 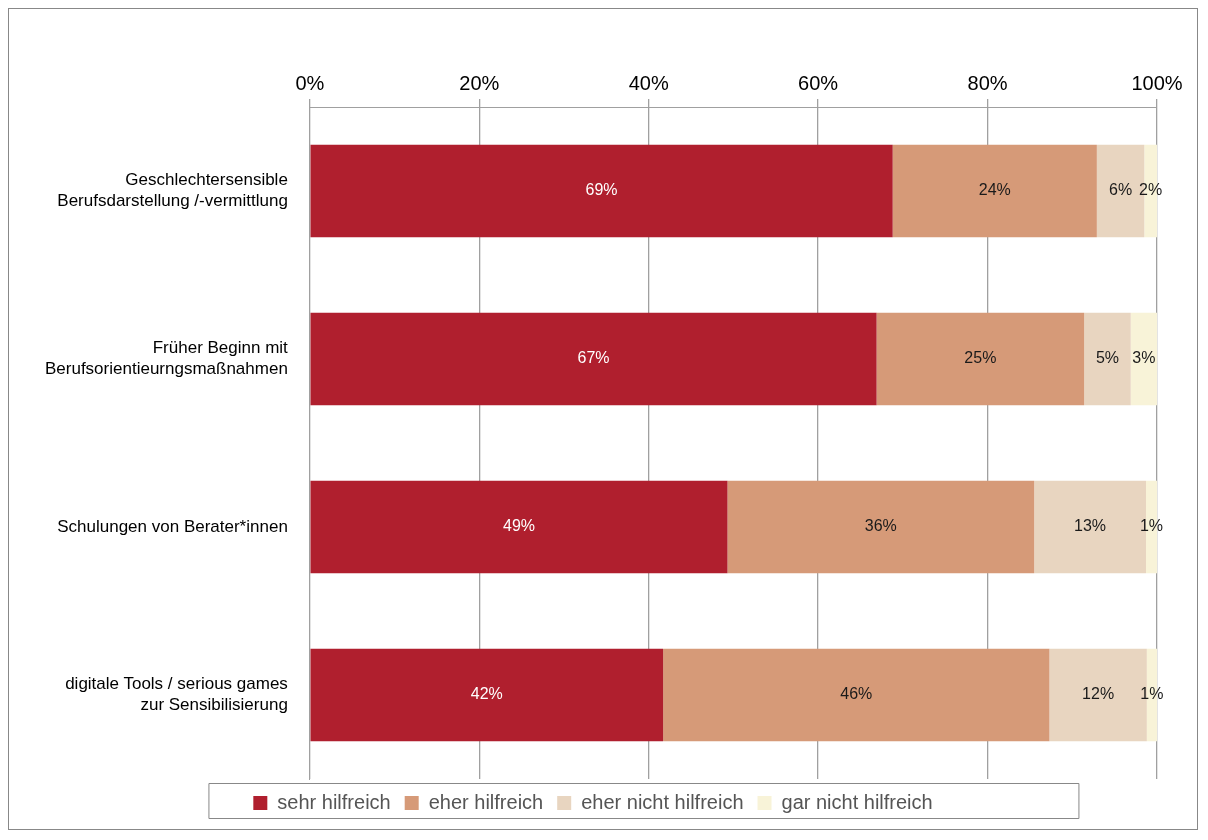 I want to click on data-label: 24%, so click(x=994, y=190).